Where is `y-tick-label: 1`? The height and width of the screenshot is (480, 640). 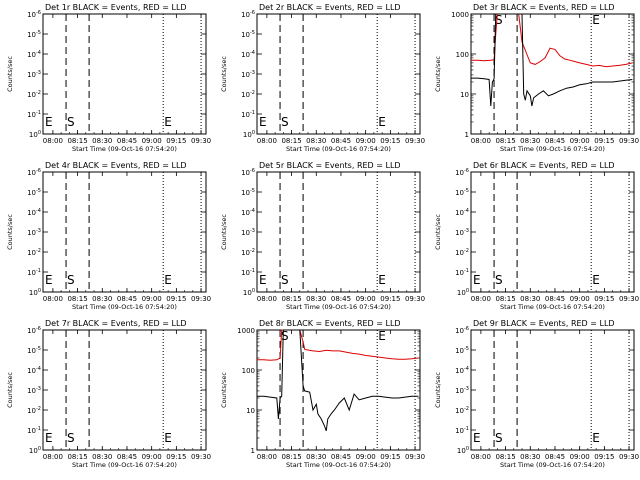
y-tick-label: 1 is located at coordinates (467, 135).